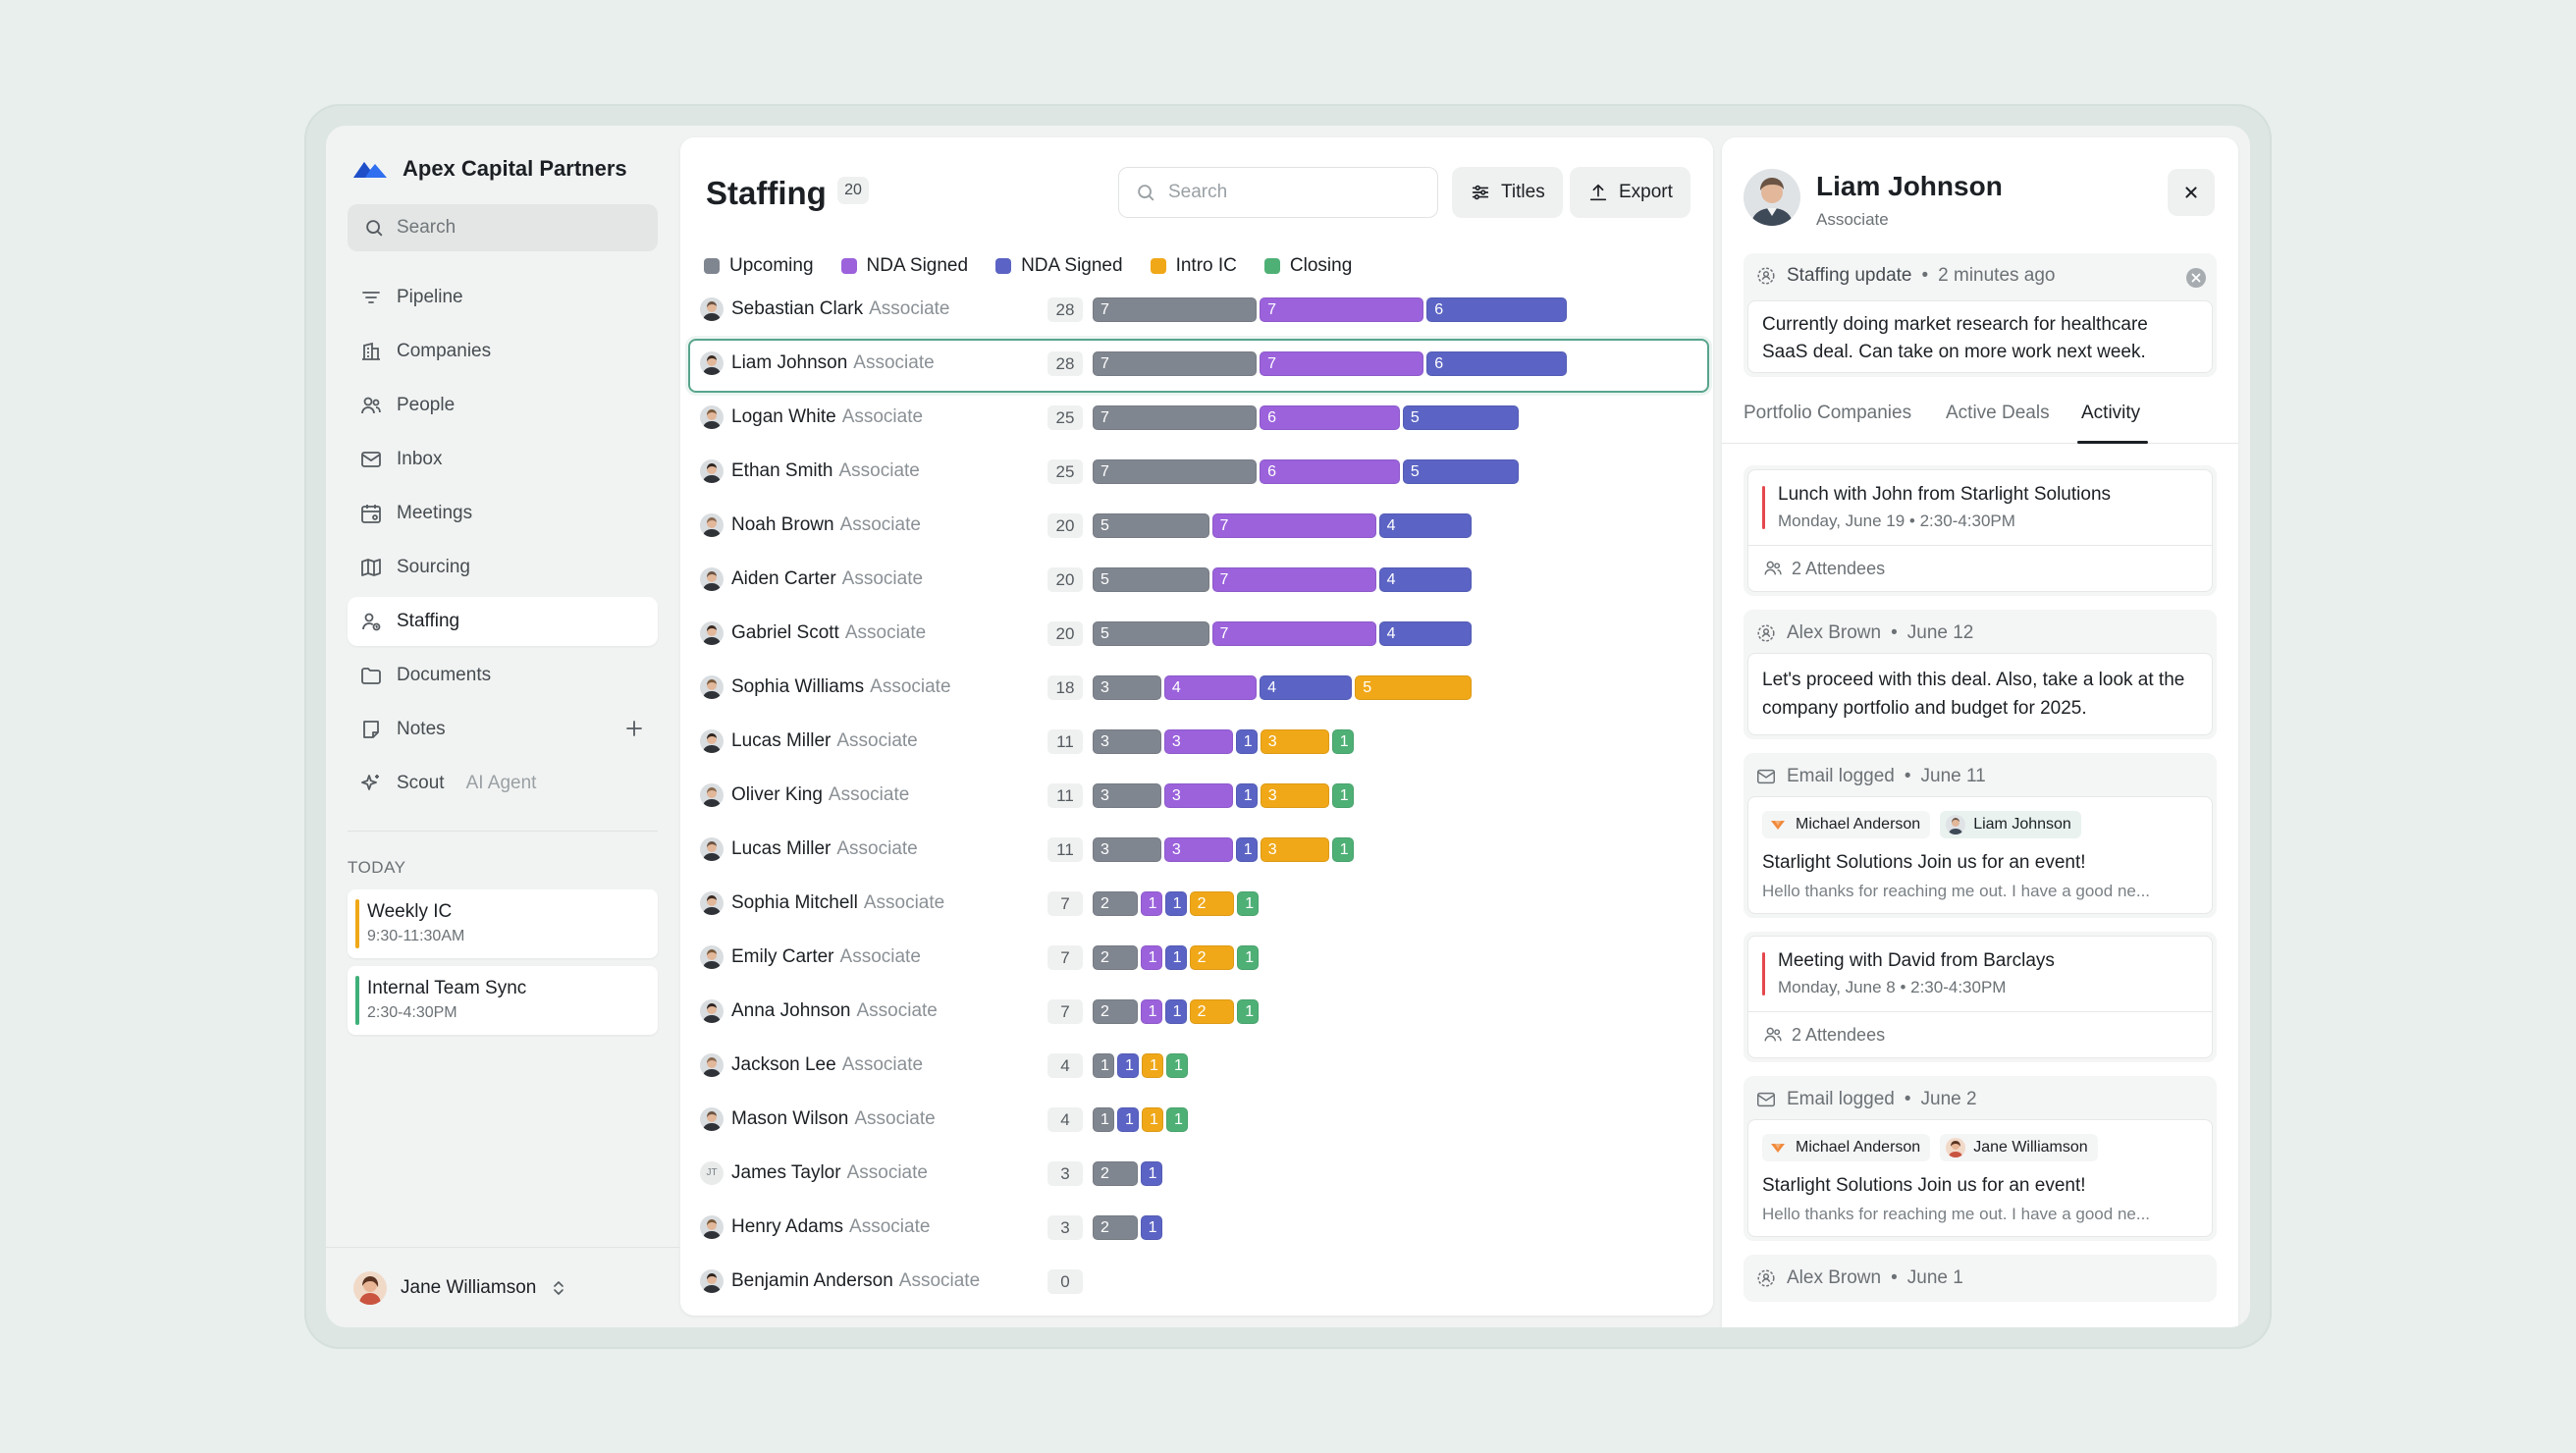 This screenshot has height=1453, width=2576. I want to click on event-card: Internal Team Sync 2:30-4:30PM, so click(503, 1000).